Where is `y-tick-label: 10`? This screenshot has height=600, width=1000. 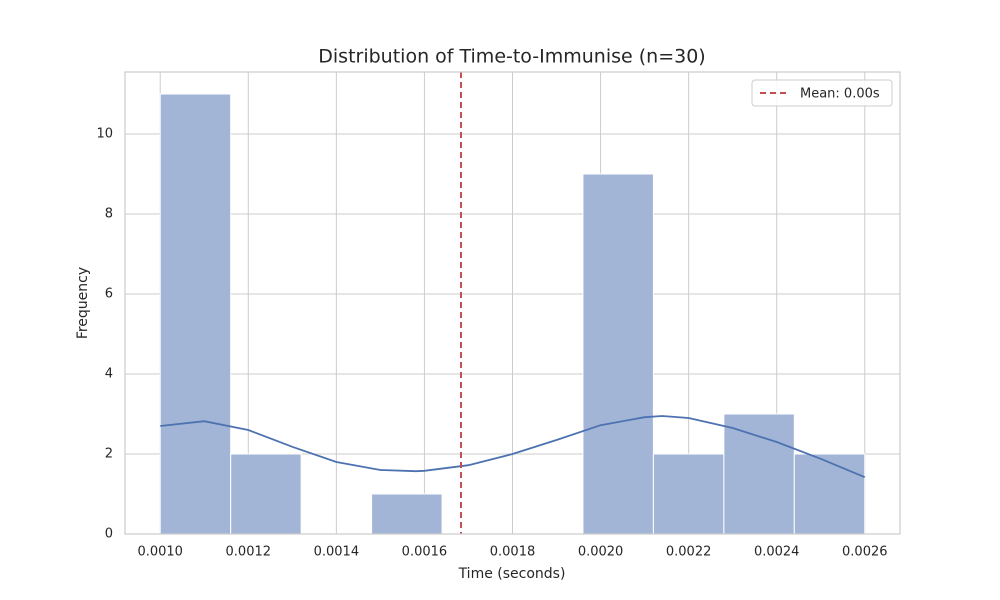
y-tick-label: 10 is located at coordinates (104, 134).